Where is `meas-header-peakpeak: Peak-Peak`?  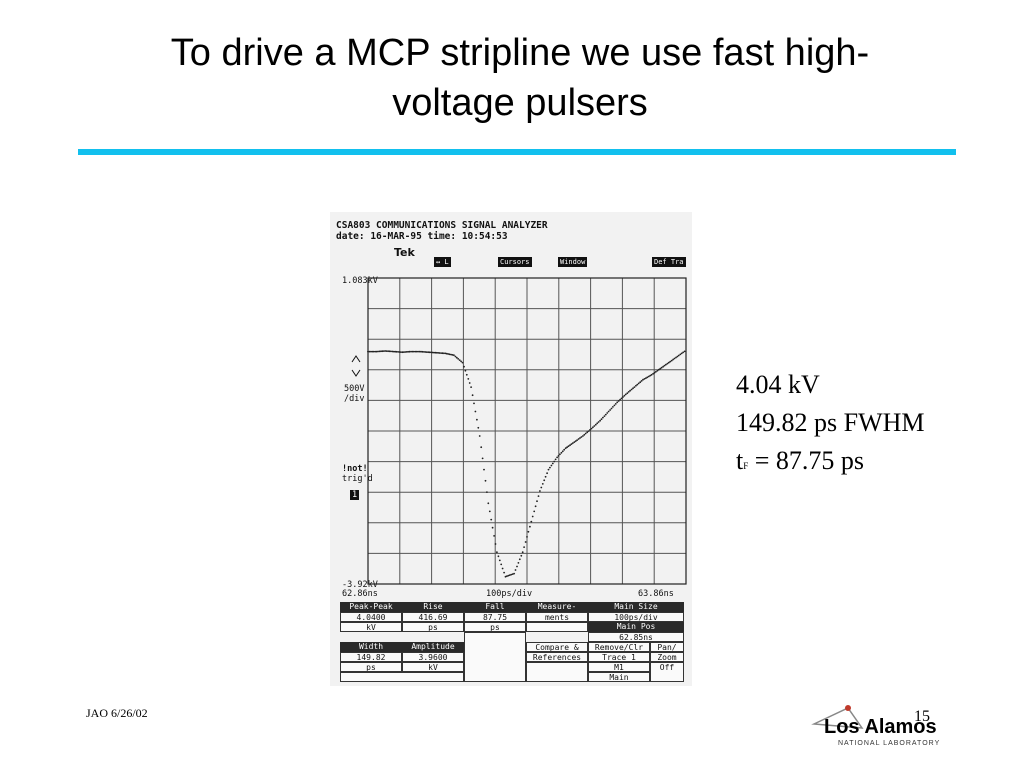
meas-header-peakpeak: Peak-Peak is located at coordinates (371, 607).